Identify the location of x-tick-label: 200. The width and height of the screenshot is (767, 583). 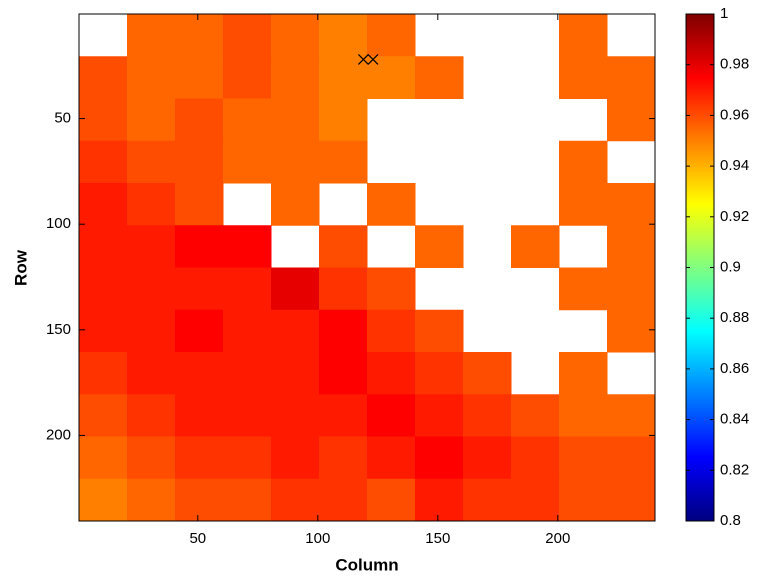
(557, 538).